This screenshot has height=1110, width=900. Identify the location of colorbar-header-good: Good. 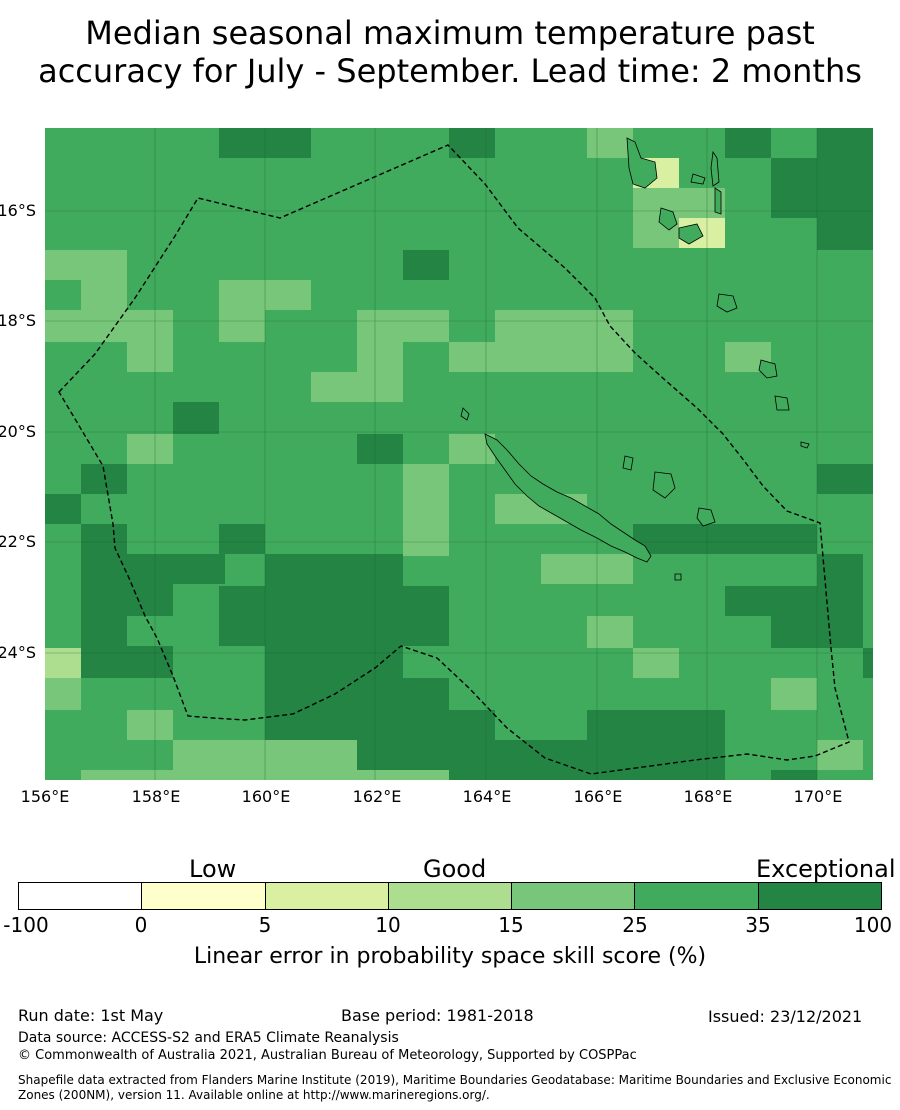
(455, 869).